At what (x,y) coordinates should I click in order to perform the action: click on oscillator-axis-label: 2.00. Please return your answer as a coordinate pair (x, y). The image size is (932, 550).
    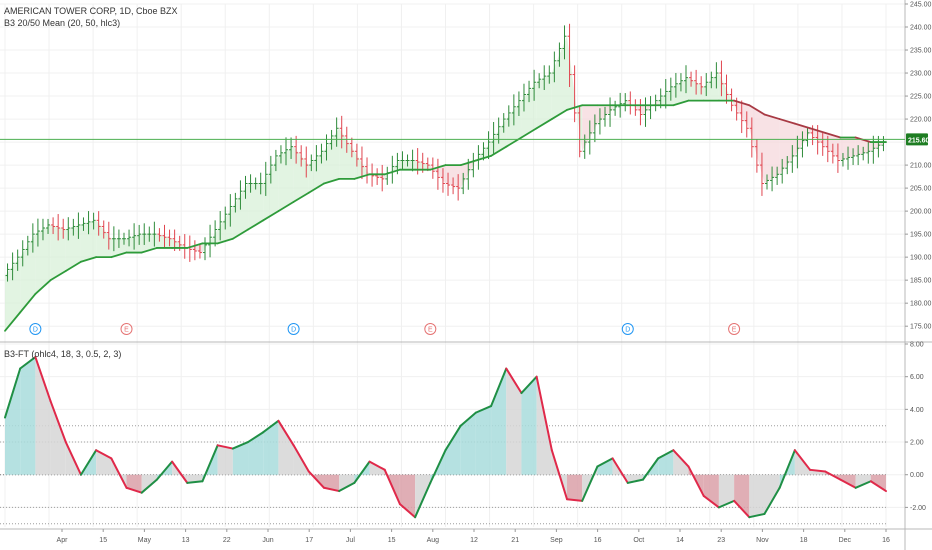
    Looking at the image, I should click on (917, 443).